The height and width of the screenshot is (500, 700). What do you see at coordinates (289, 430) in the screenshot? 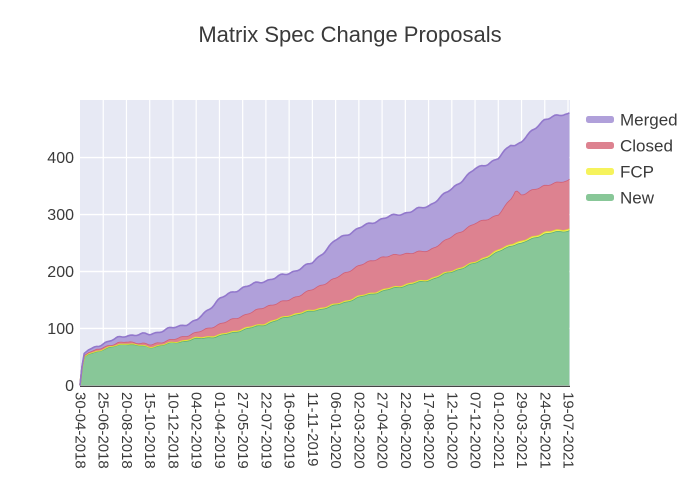
I see `x-tick-label: 16-09-2019` at bounding box center [289, 430].